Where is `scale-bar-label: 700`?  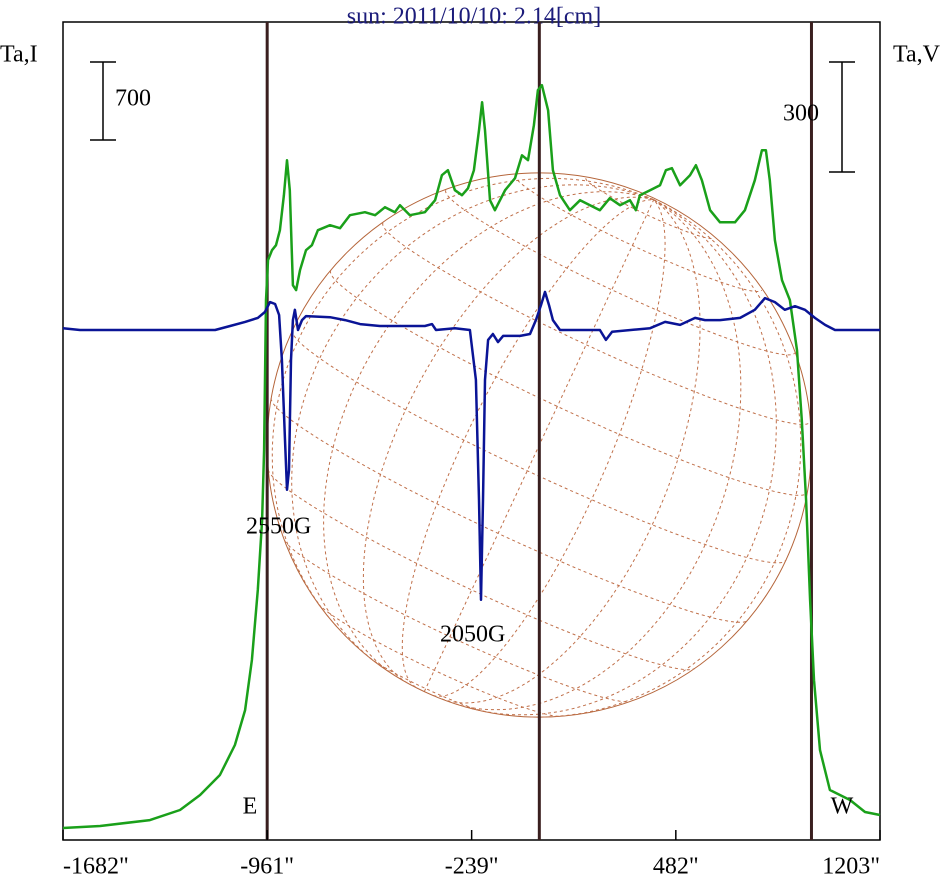
scale-bar-label: 700 is located at coordinates (133, 99).